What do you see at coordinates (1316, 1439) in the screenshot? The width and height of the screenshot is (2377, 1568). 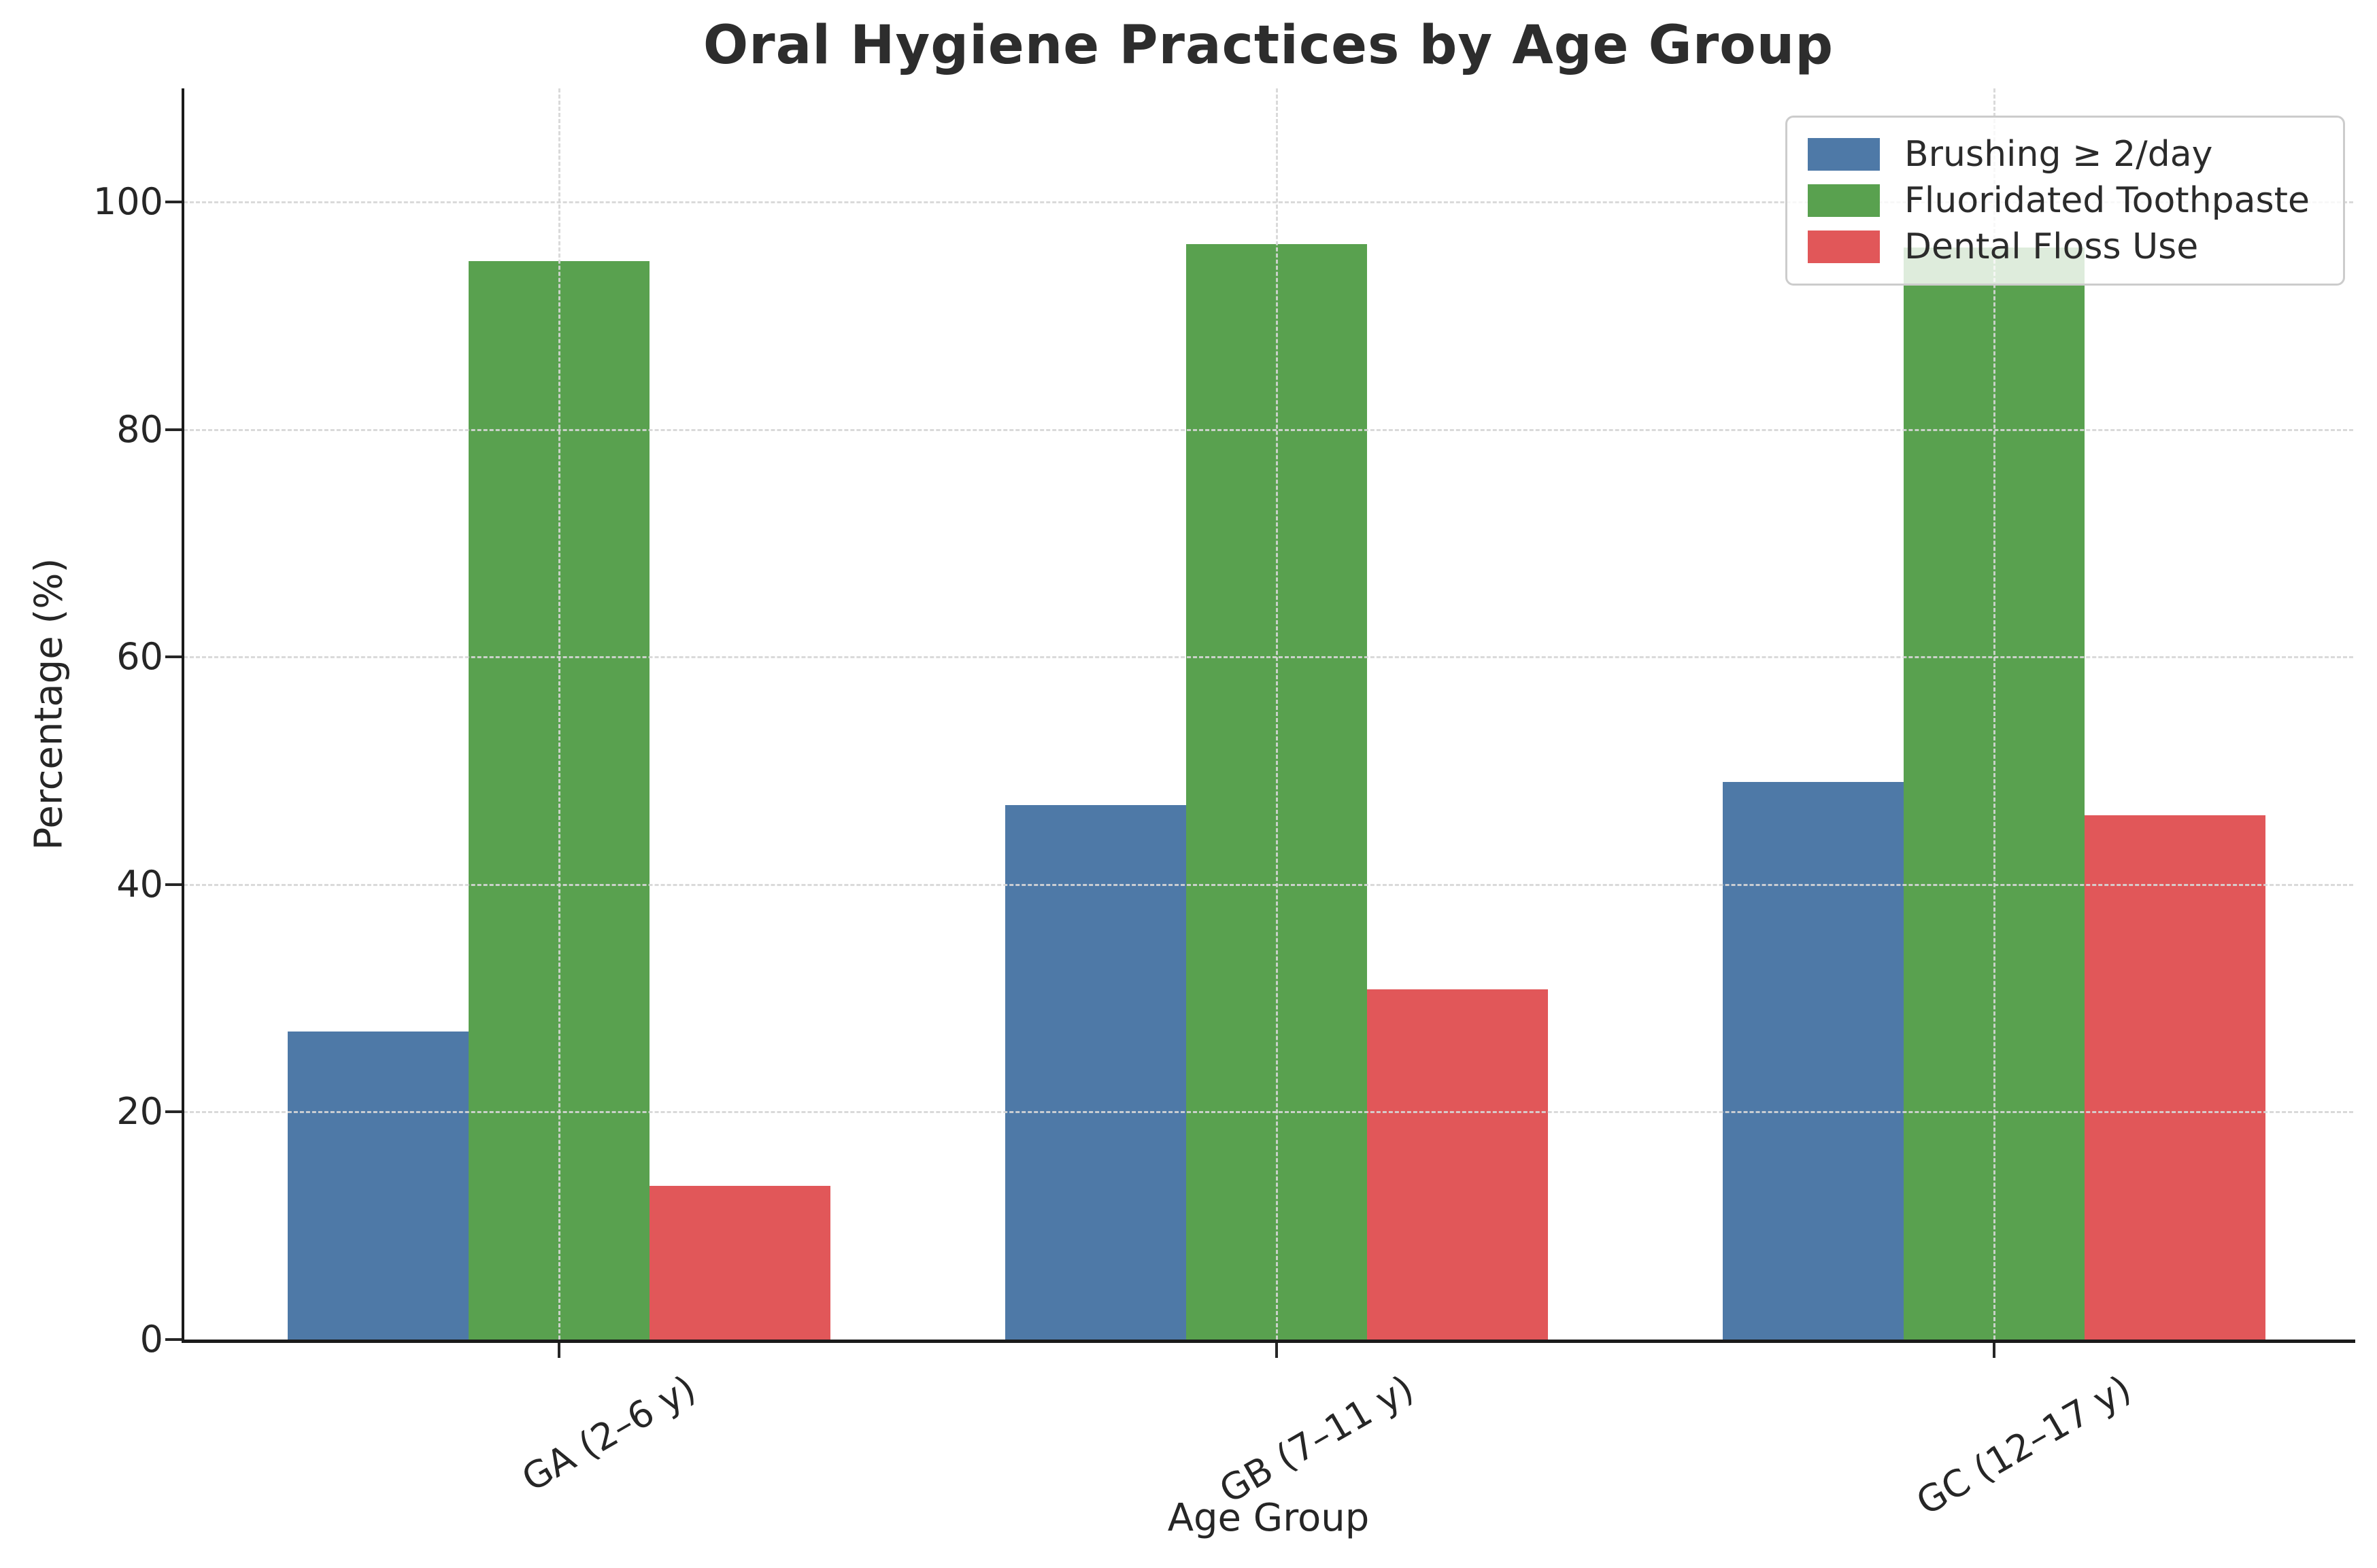 I see `x-tick-label-1: GB (7–11 y)` at bounding box center [1316, 1439].